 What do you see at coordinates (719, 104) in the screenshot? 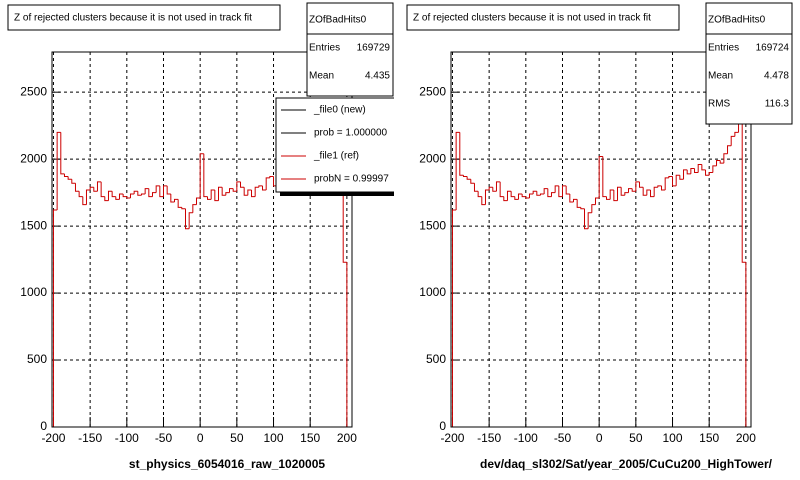
I see `stats-label: RMS` at bounding box center [719, 104].